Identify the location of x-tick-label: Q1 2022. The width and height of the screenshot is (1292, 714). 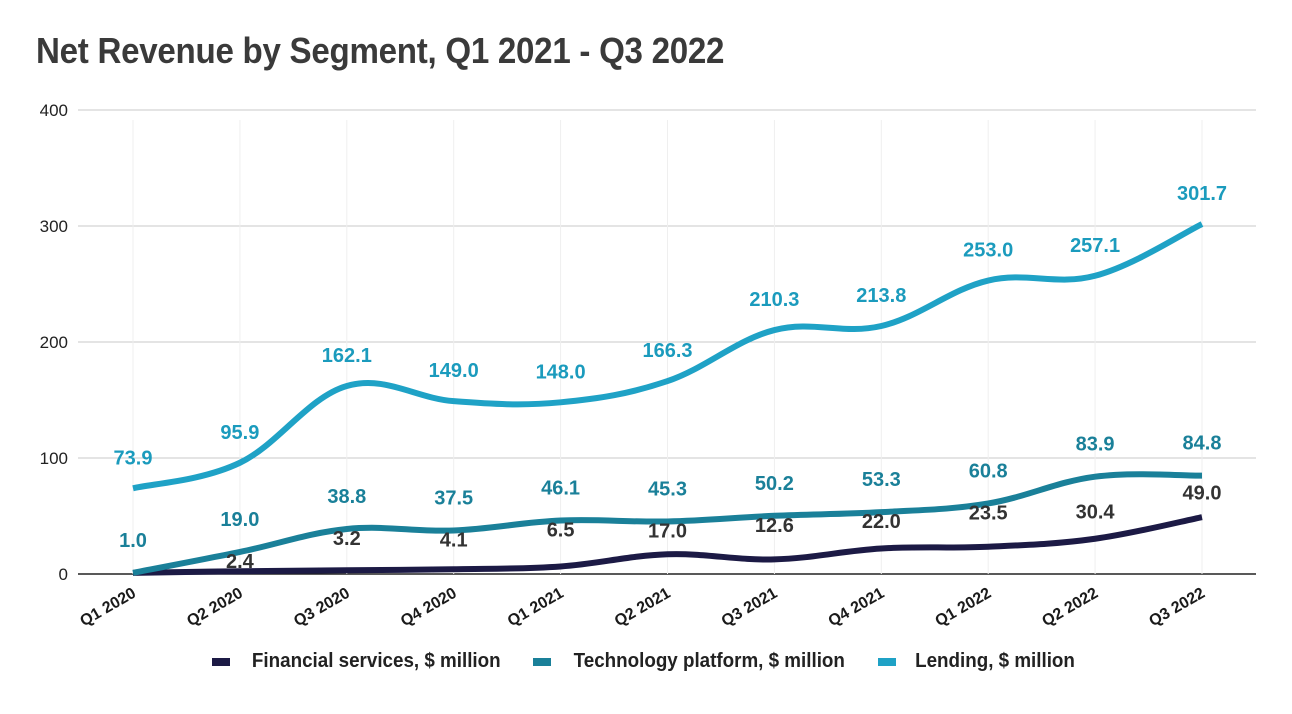
(964, 607).